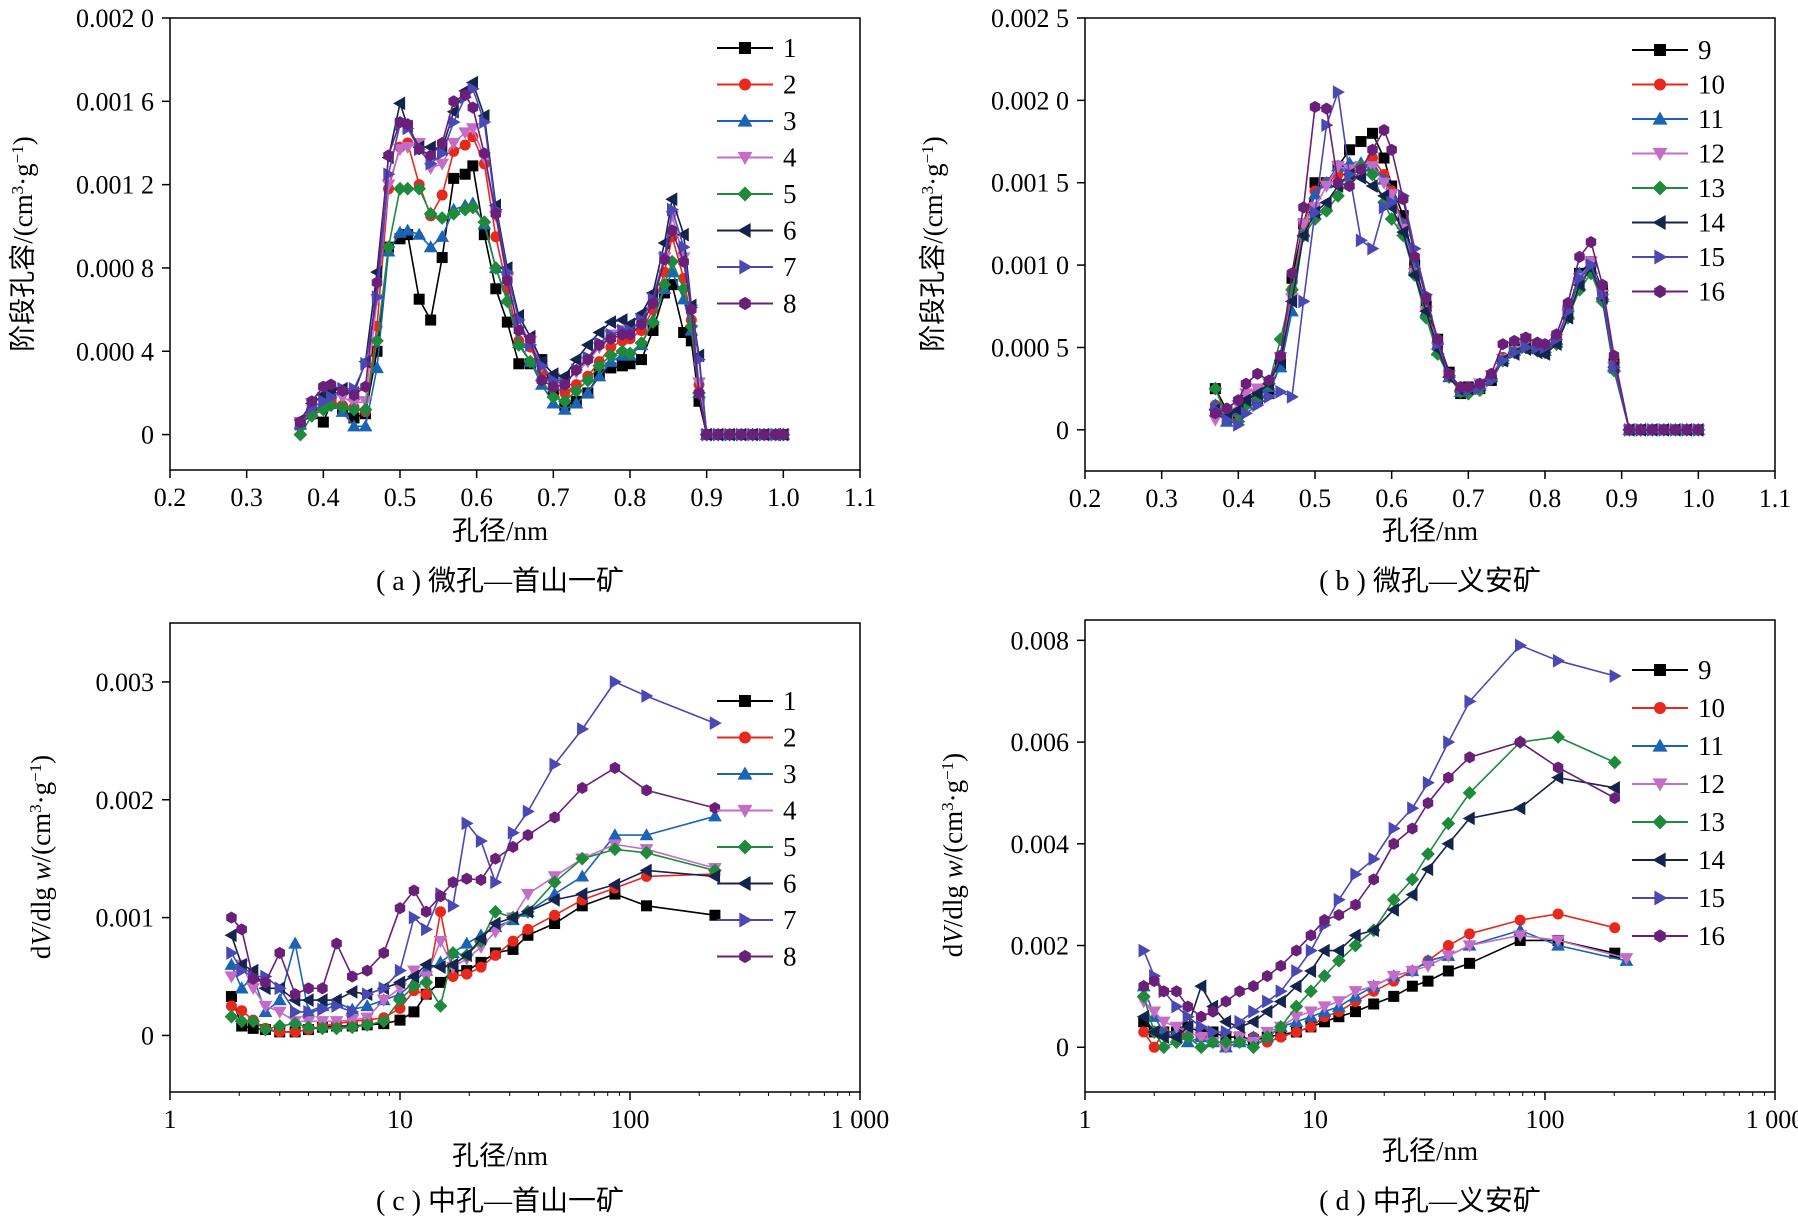 The height and width of the screenshot is (1230, 1798). I want to click on x-tick-label: 0.9, so click(1621, 498).